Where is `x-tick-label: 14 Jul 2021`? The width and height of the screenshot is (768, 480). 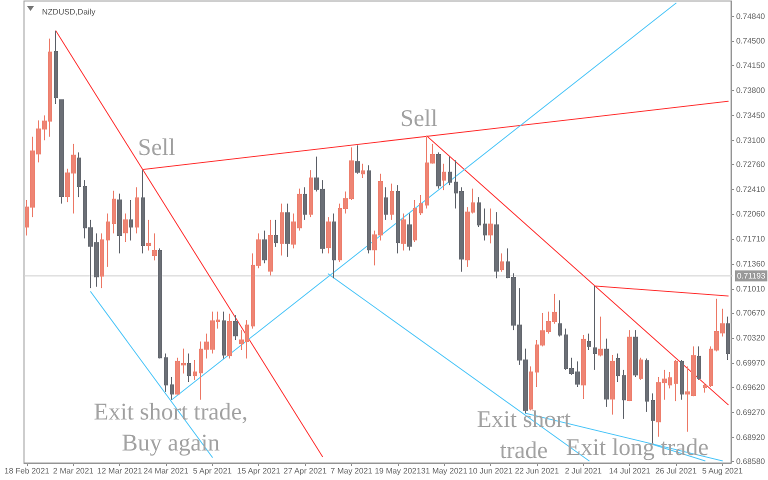 x-tick-label: 14 Jul 2021 is located at coordinates (629, 471).